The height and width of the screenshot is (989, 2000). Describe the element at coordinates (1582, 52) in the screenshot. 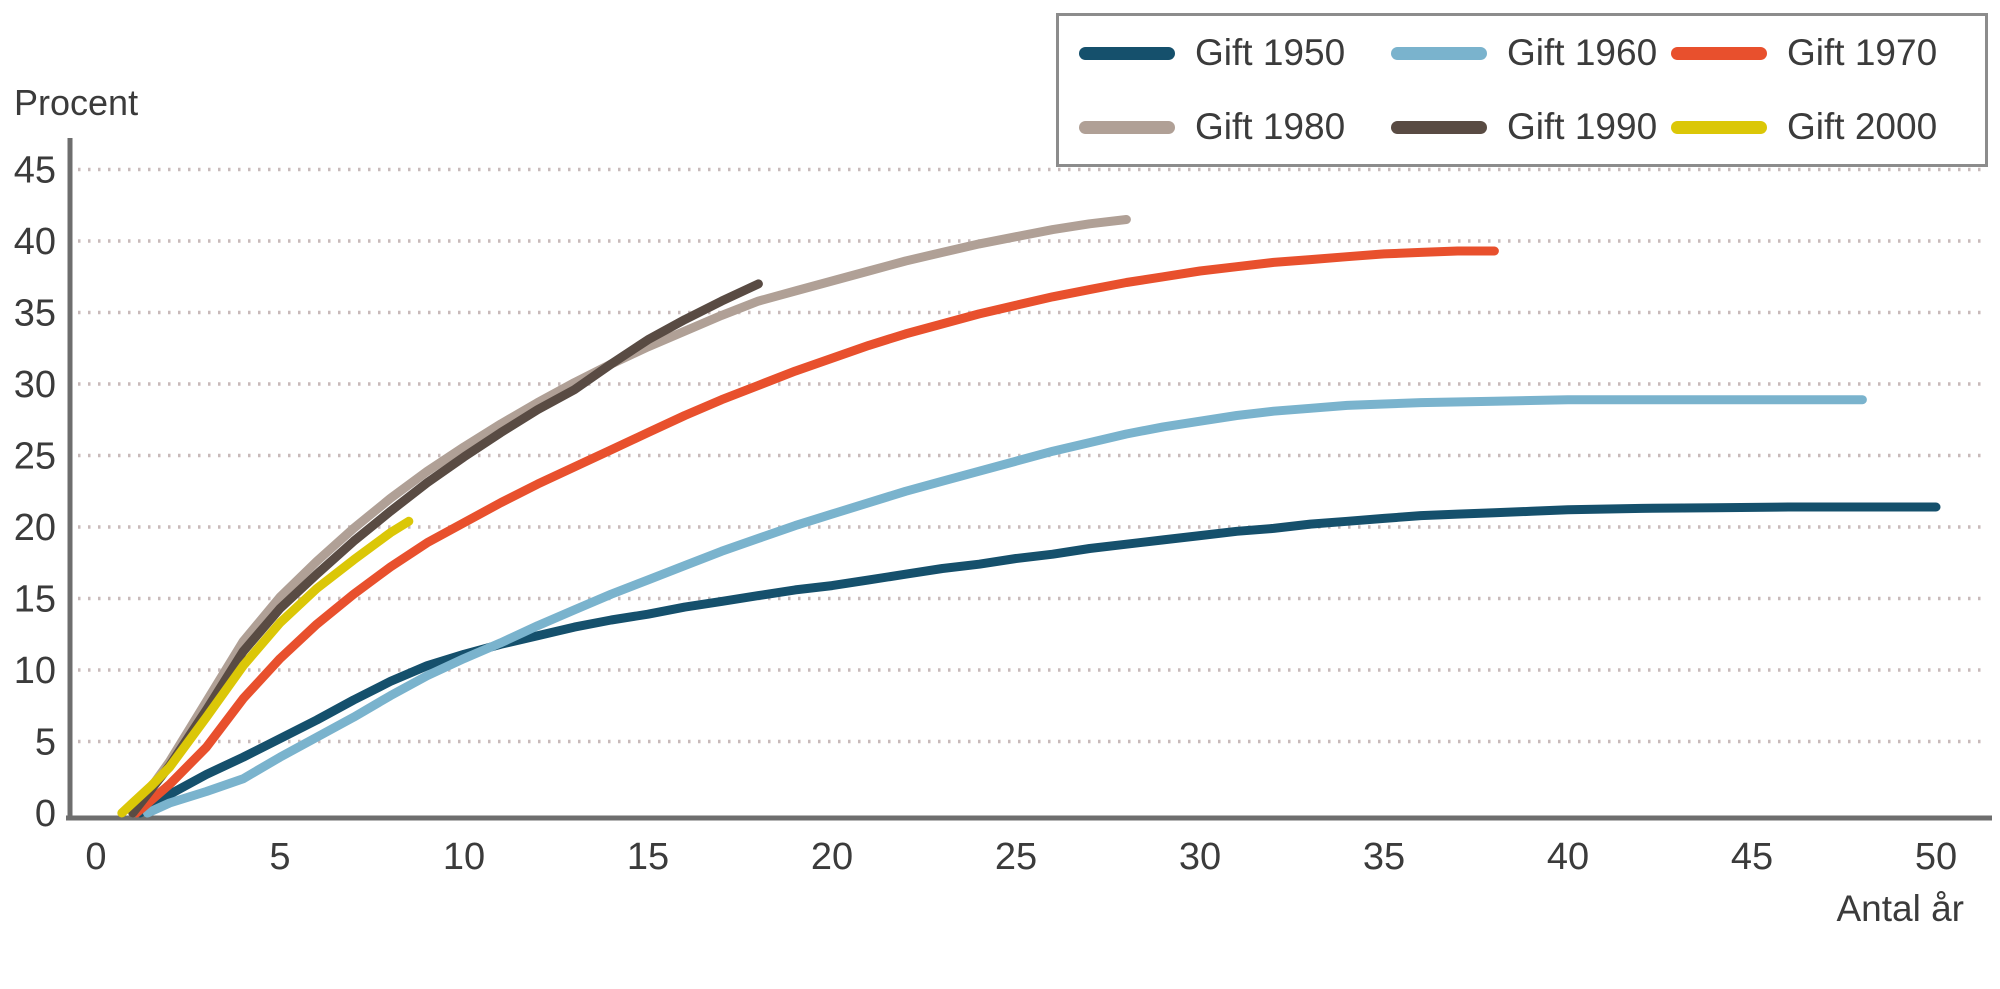

I see `legend-label: Gift 1960` at that location.